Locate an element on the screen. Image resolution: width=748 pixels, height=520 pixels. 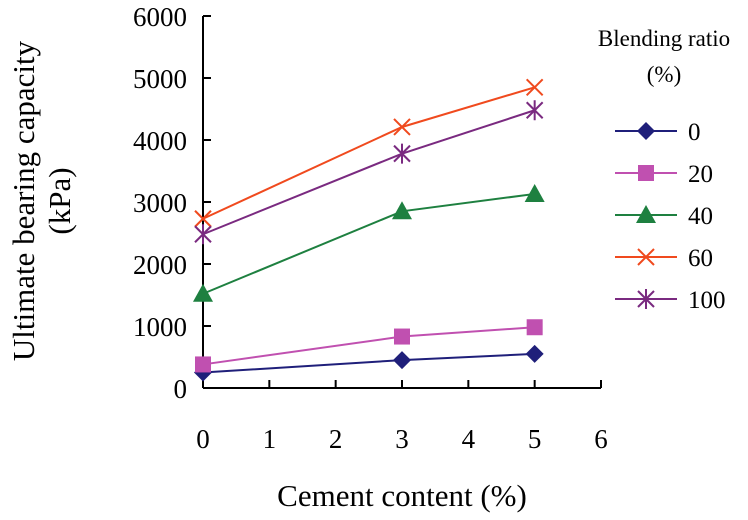
x-tick-label: 0 is located at coordinates (203, 439).